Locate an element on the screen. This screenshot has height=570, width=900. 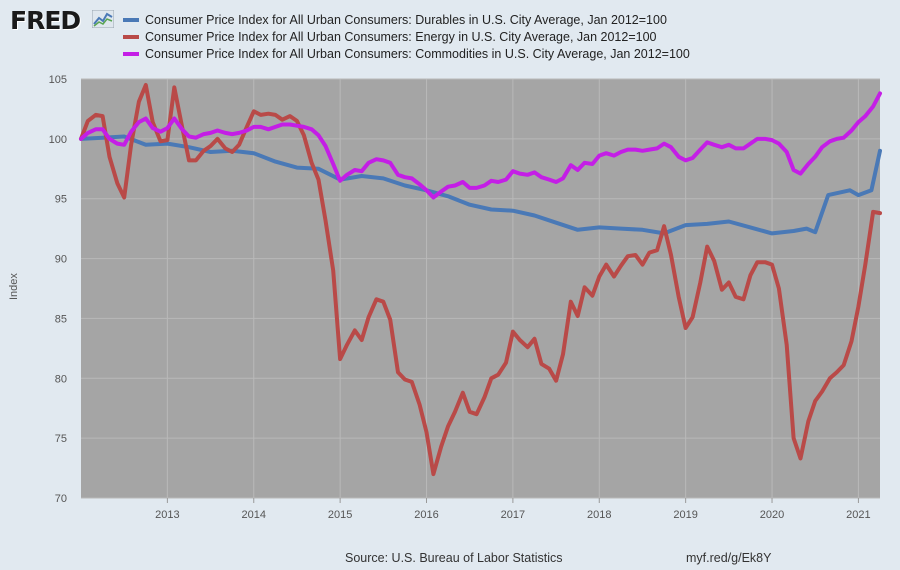
x-axis-ticks: 2013 2014 2015 2016 2017 2018 2019 2020 2021 is located at coordinates (513, 509).